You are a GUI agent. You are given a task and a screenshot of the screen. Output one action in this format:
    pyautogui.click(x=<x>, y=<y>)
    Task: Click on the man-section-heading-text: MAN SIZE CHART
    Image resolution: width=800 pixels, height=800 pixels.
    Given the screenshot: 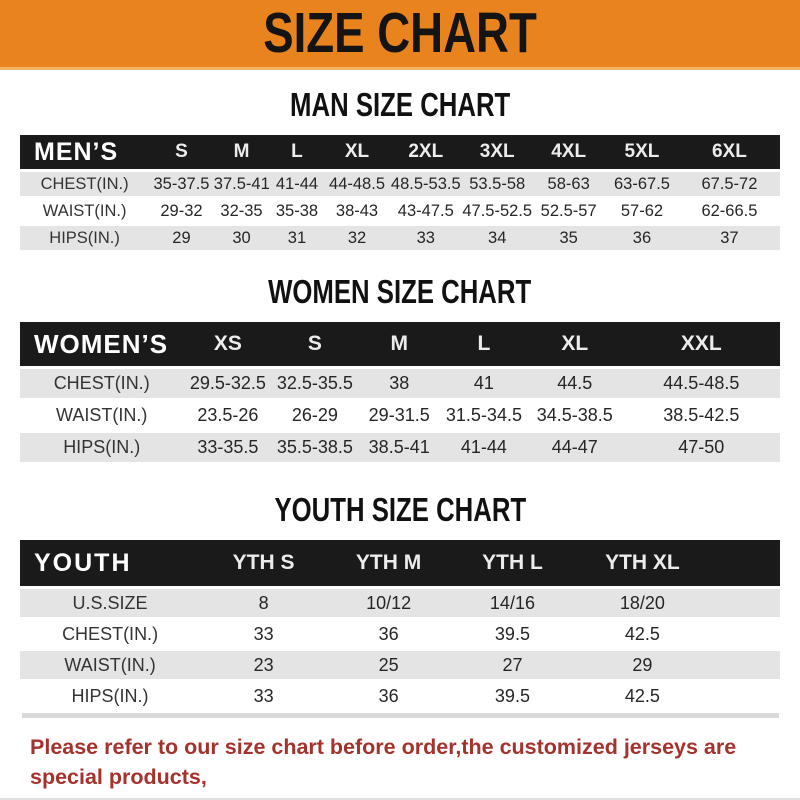 What is the action you would take?
    pyautogui.click(x=400, y=104)
    